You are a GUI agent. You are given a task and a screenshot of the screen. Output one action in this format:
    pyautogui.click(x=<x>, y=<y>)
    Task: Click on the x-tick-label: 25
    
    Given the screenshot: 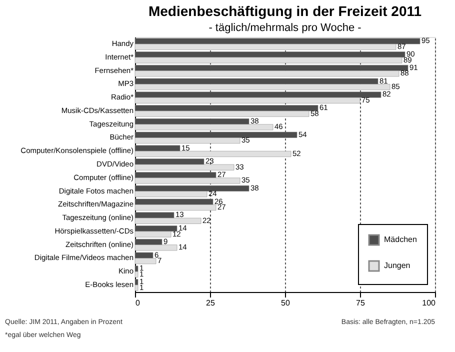 What is the action you would take?
    pyautogui.click(x=211, y=303)
    